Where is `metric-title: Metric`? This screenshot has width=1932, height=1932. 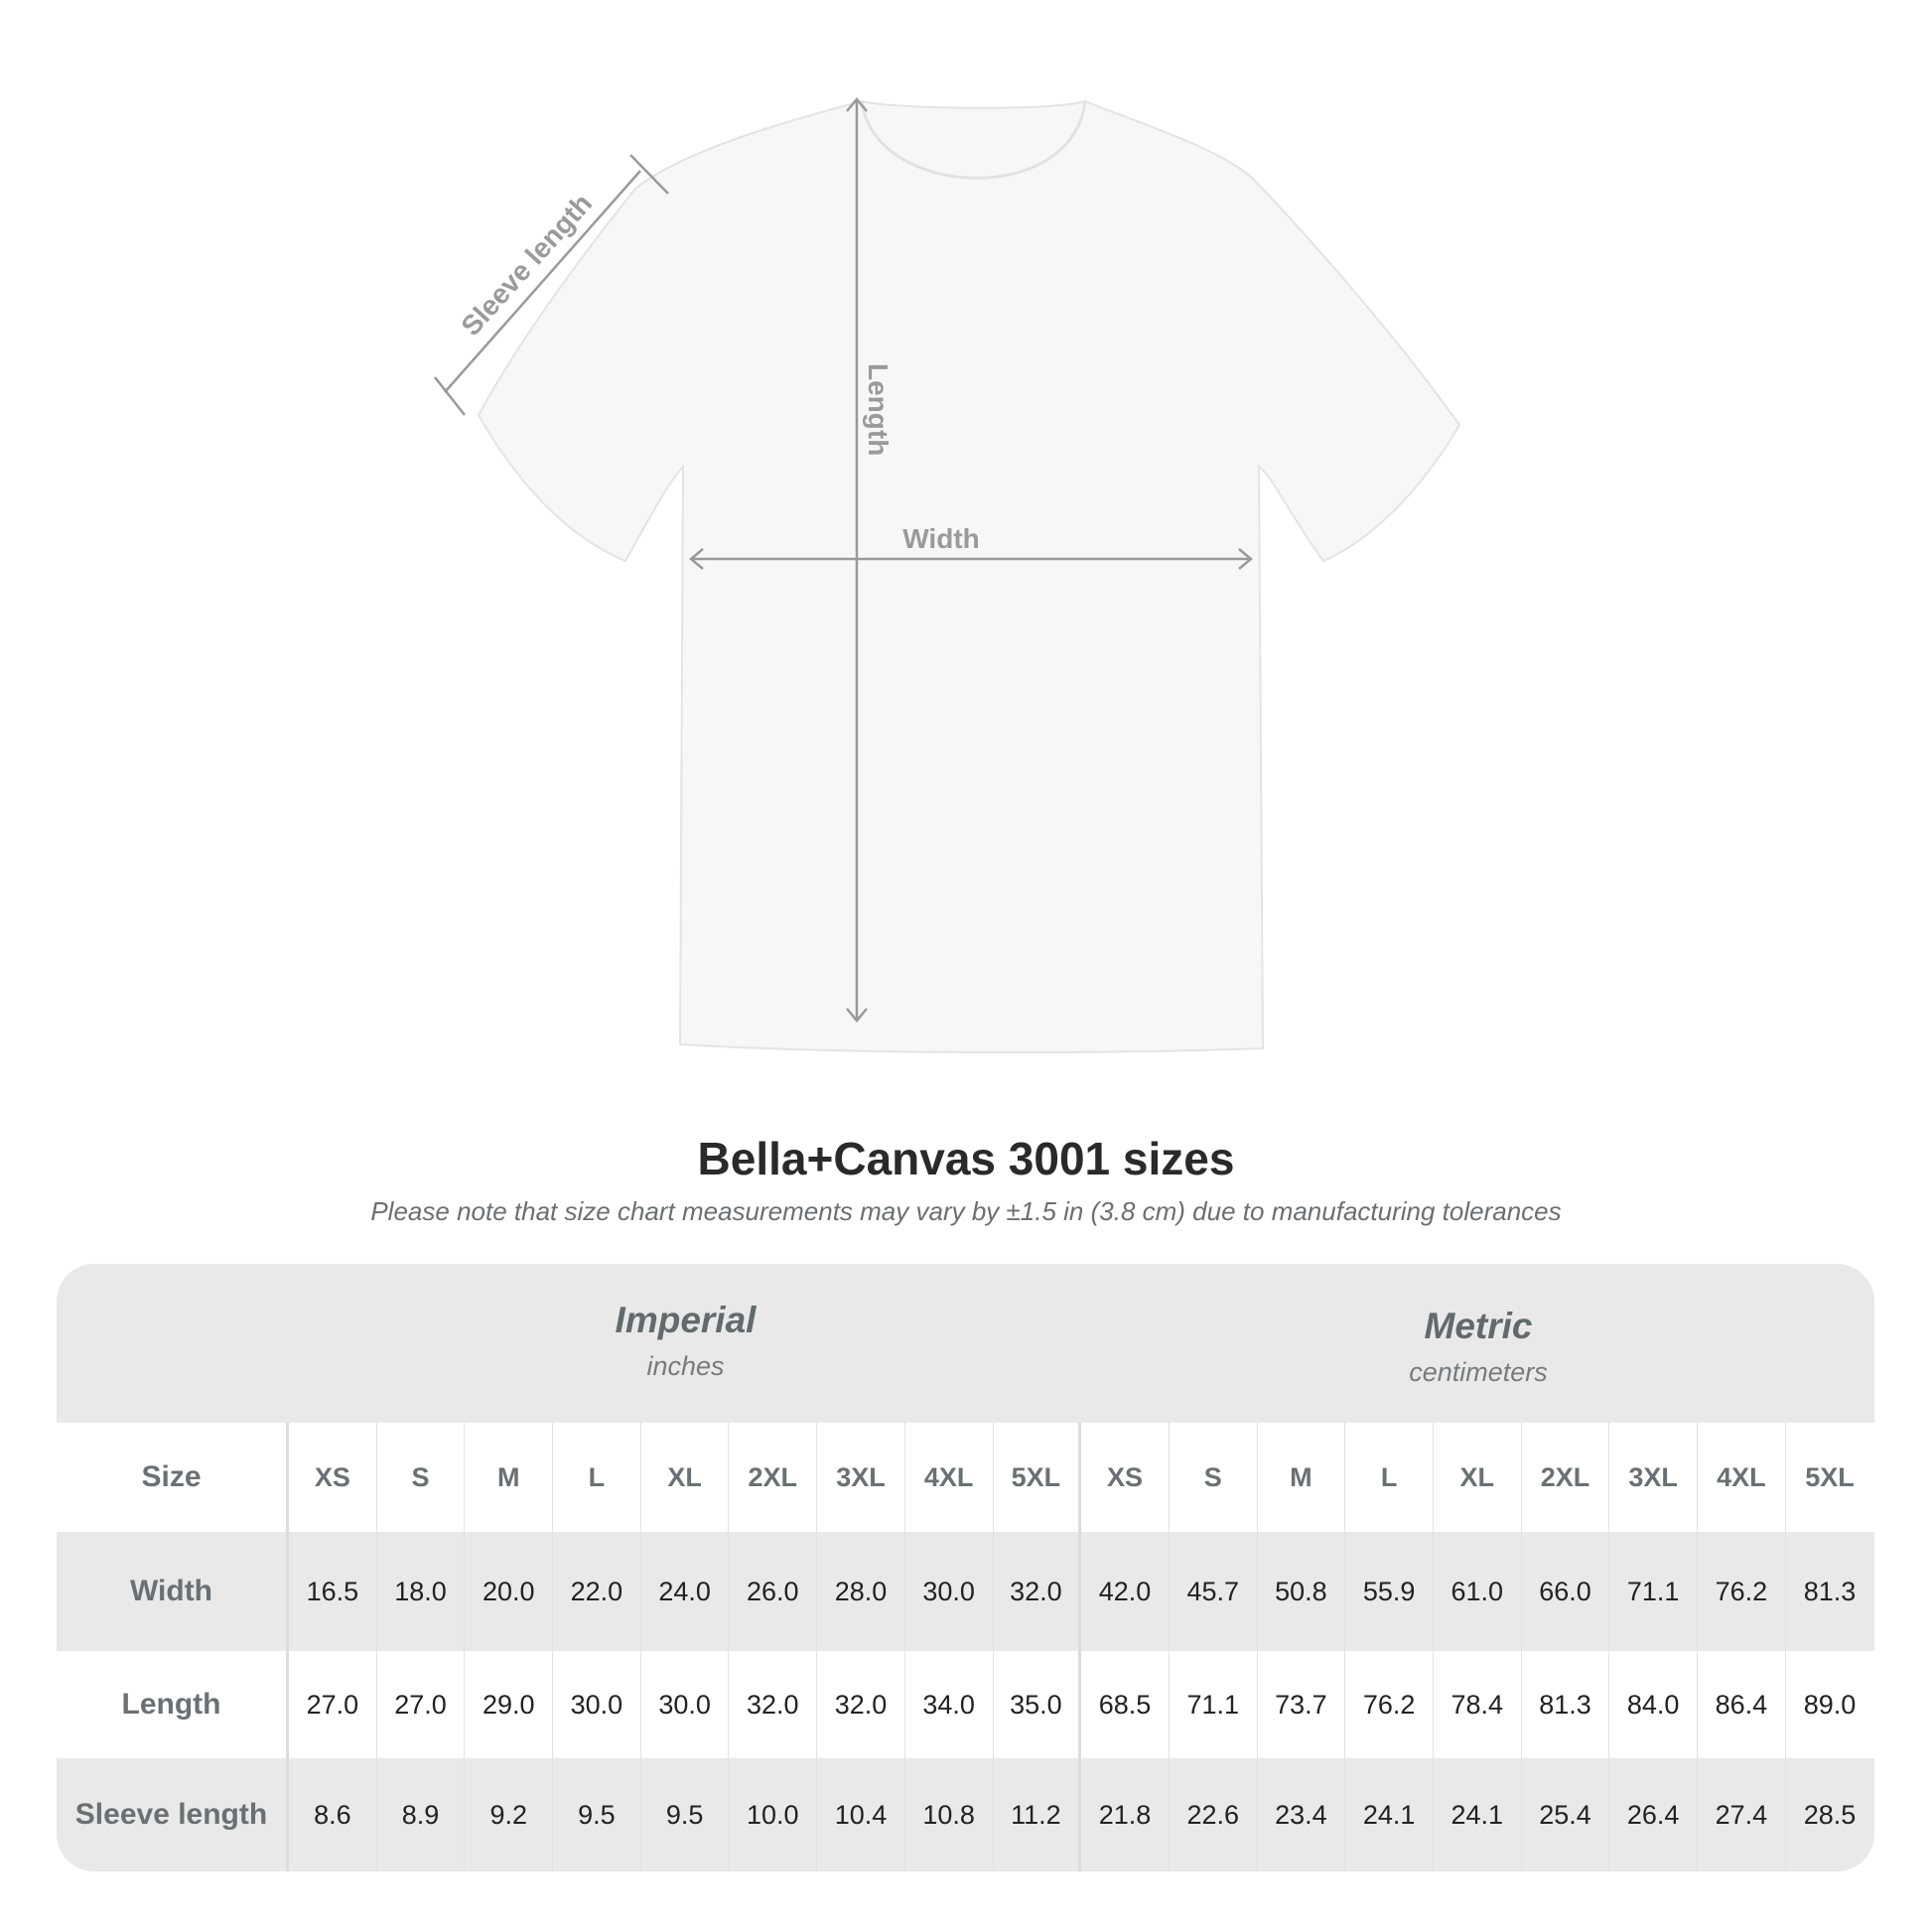
metric-title: Metric is located at coordinates (1478, 1326).